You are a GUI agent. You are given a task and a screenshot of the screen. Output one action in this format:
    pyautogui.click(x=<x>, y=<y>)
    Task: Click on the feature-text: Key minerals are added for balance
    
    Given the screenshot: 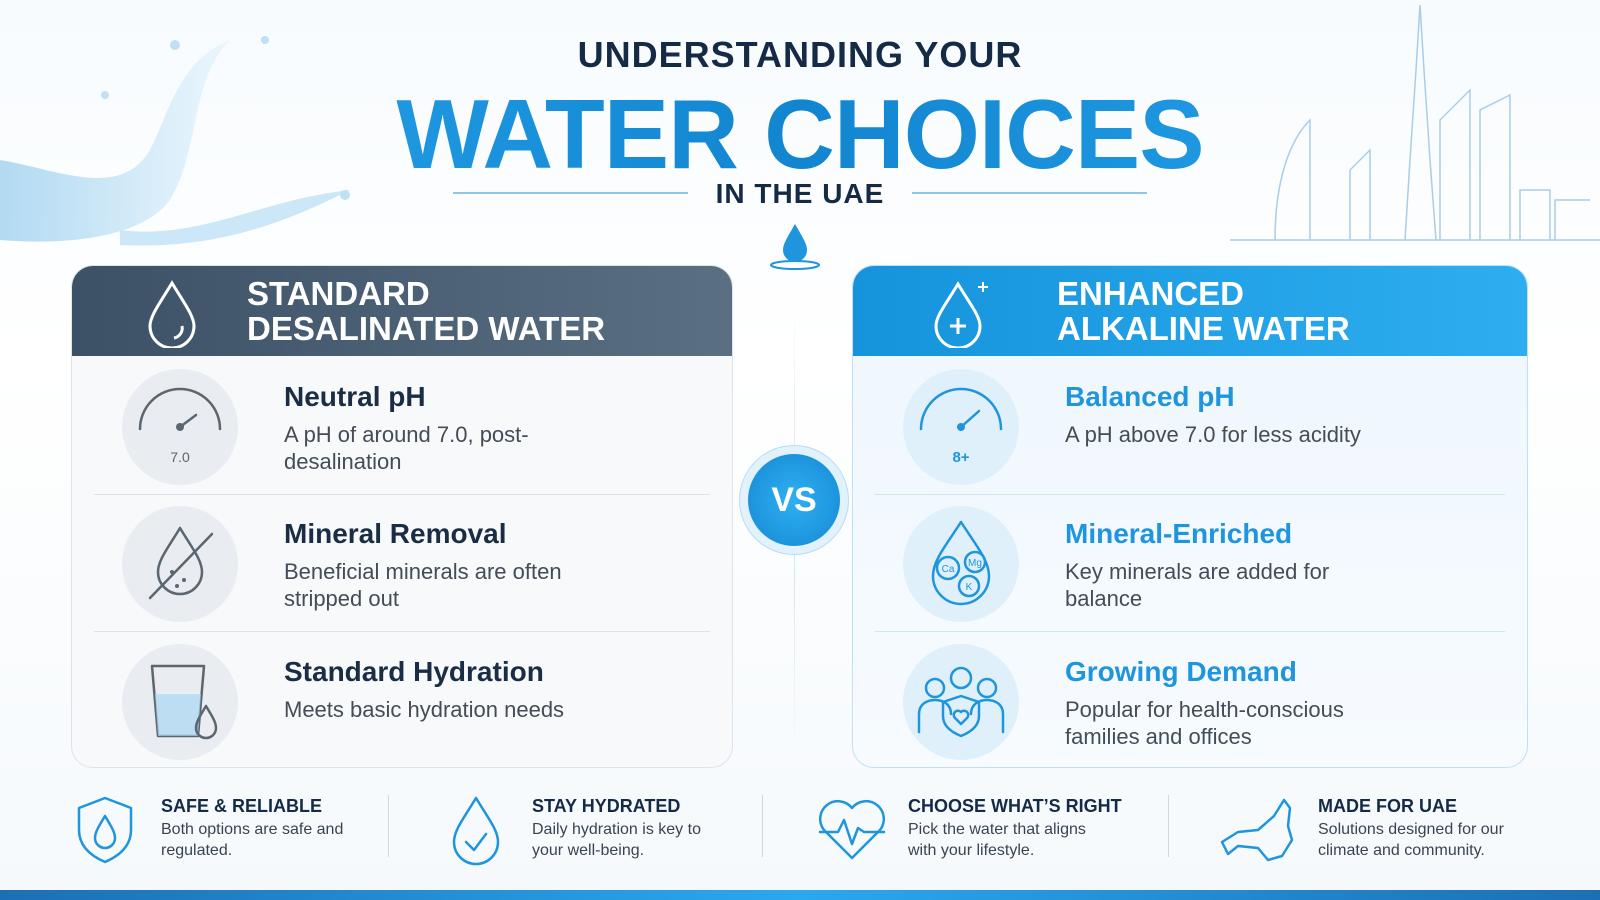 What is the action you would take?
    pyautogui.click(x=1197, y=585)
    